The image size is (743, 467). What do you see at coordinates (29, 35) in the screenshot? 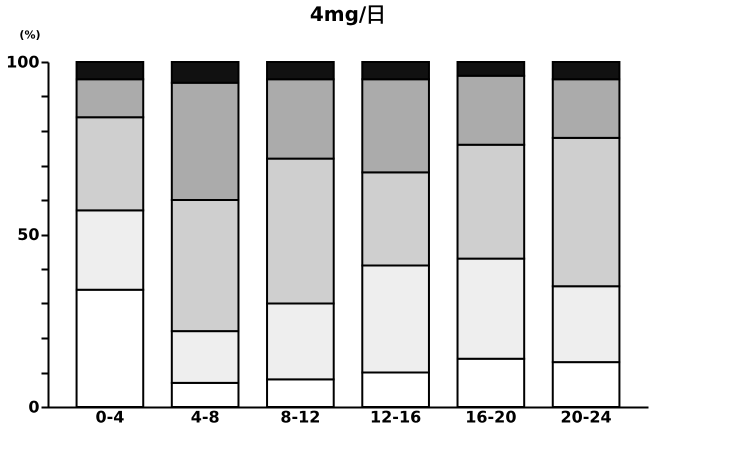
I see `y-axis-title: (%)` at bounding box center [29, 35].